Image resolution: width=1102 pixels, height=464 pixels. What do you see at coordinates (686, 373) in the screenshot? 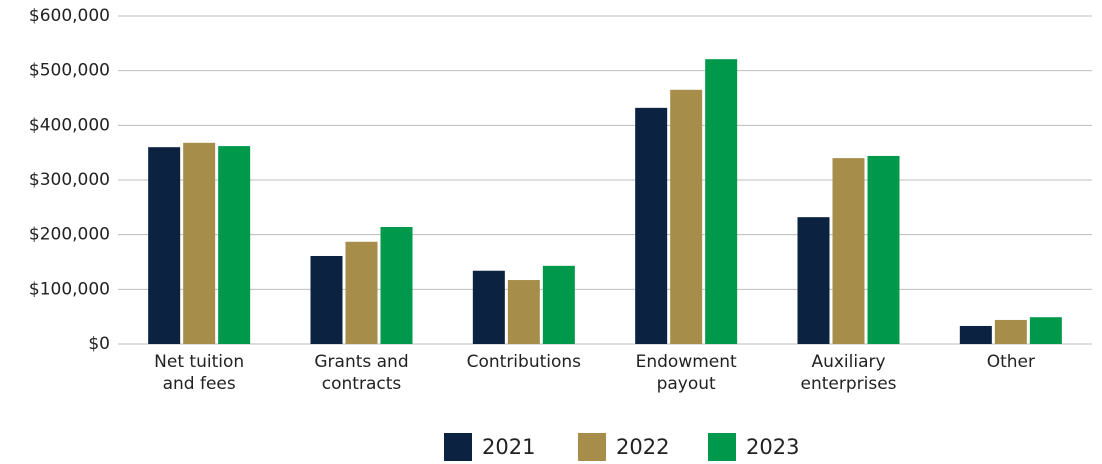
I see `x-tick-label: Endowment payout` at bounding box center [686, 373].